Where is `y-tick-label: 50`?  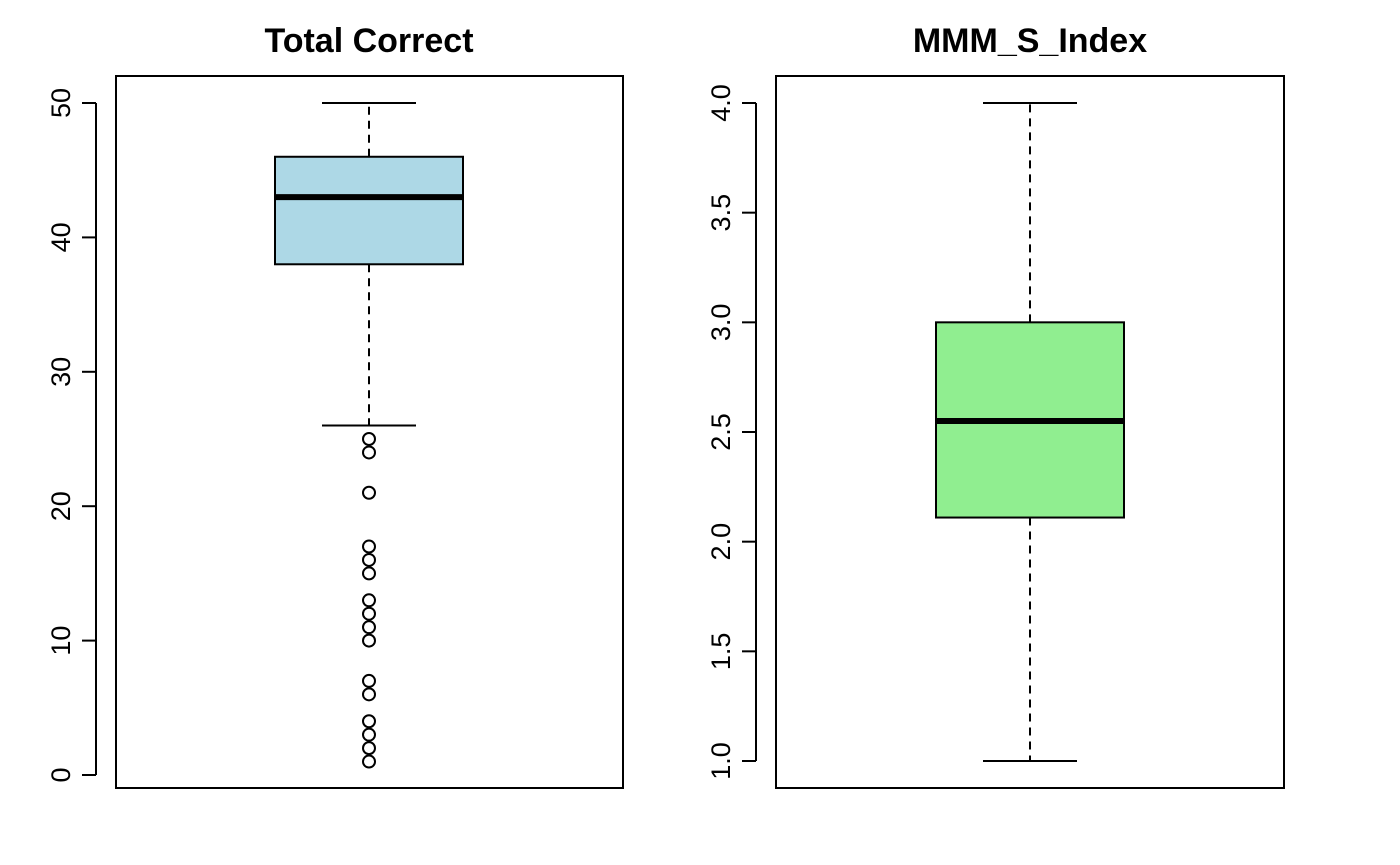
y-tick-label: 50 is located at coordinates (61, 103).